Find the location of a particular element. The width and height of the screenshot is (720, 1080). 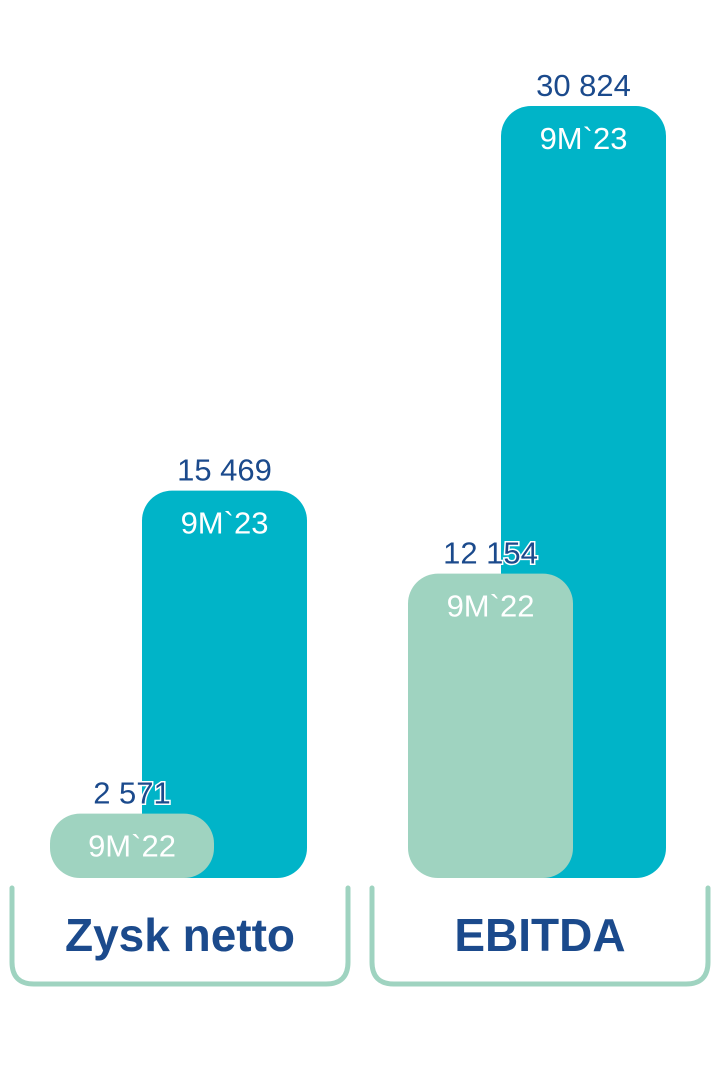

period-label-ebitda-9m-23: 9M`23 is located at coordinates (584, 138).